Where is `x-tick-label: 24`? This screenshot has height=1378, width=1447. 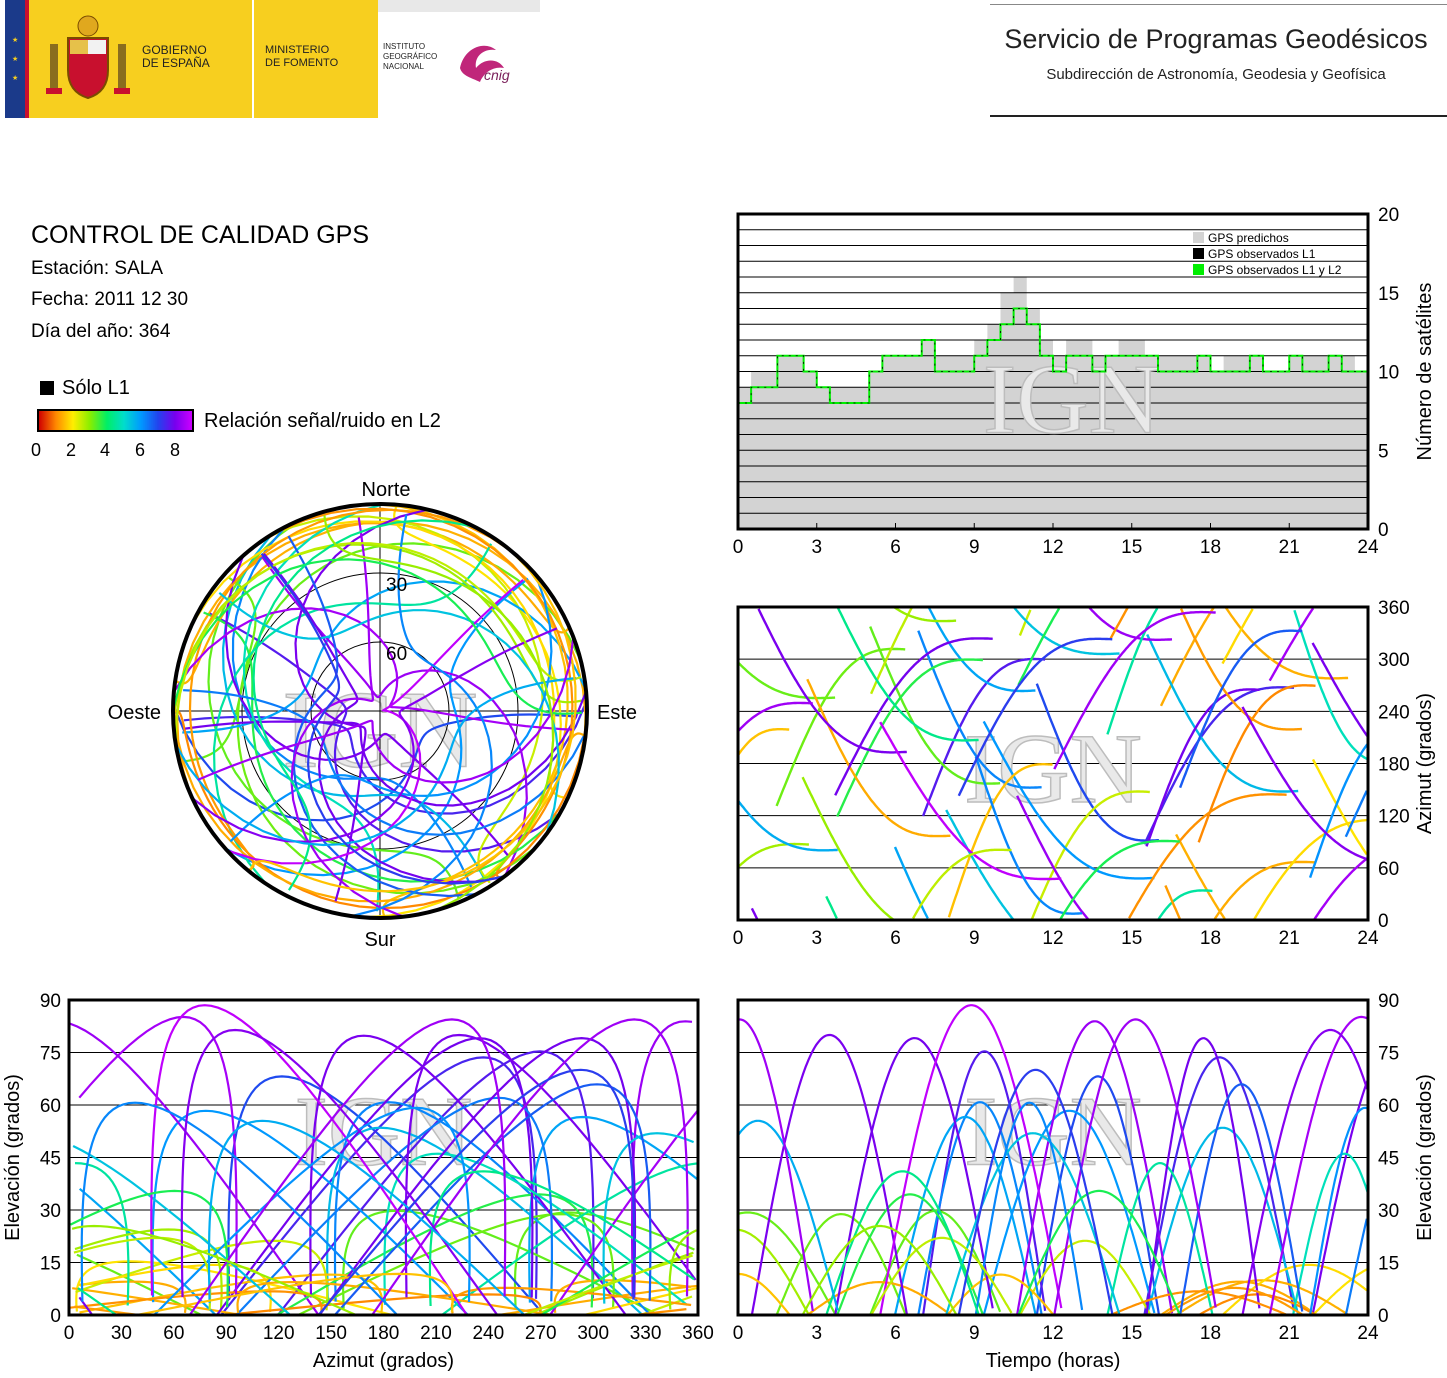 x-tick-label: 24 is located at coordinates (1368, 547).